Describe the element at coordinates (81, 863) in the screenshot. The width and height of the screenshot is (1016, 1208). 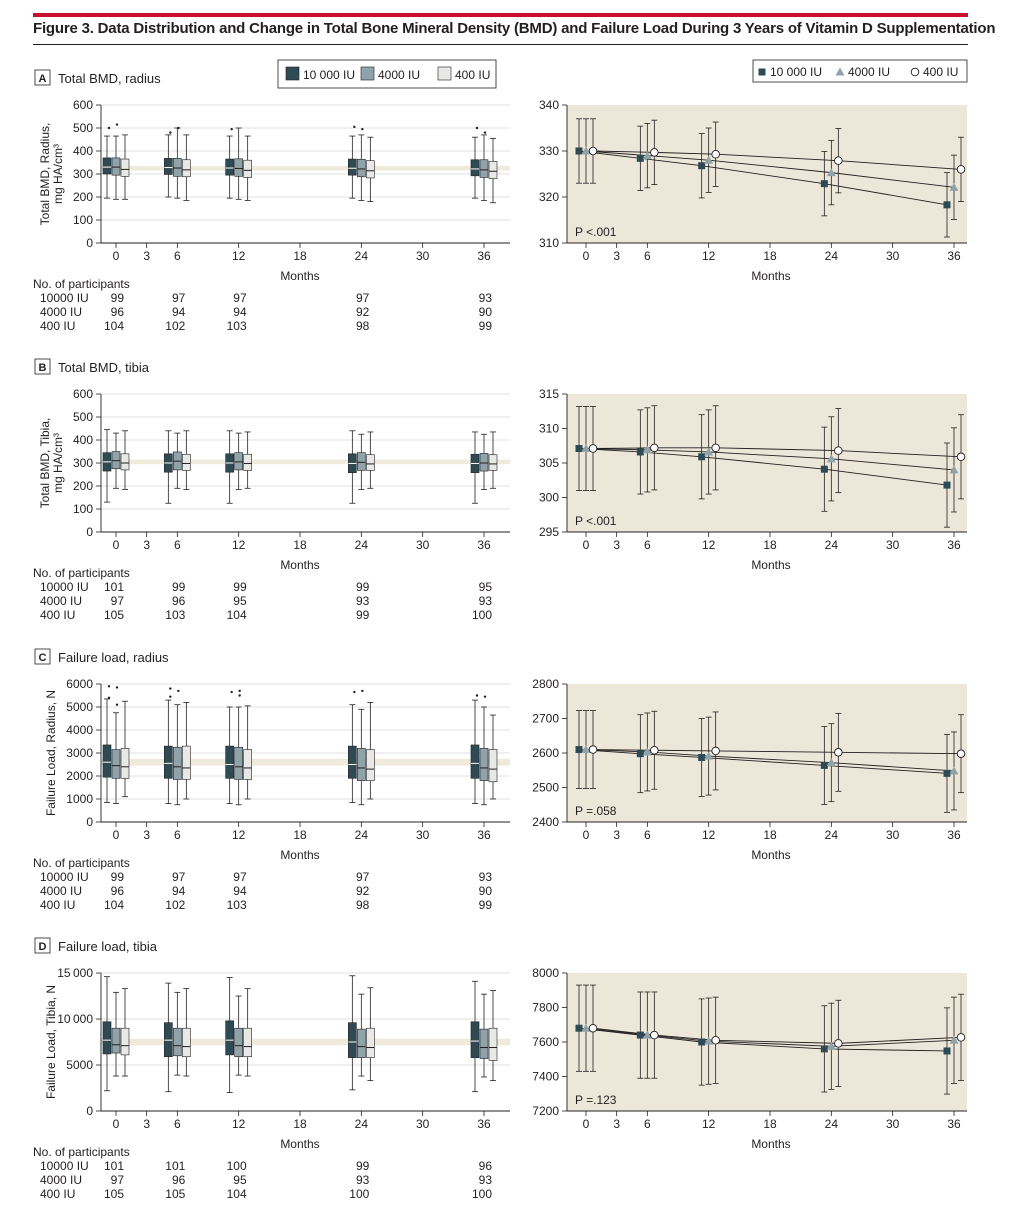
I see `participants-heading: No. of participants` at that location.